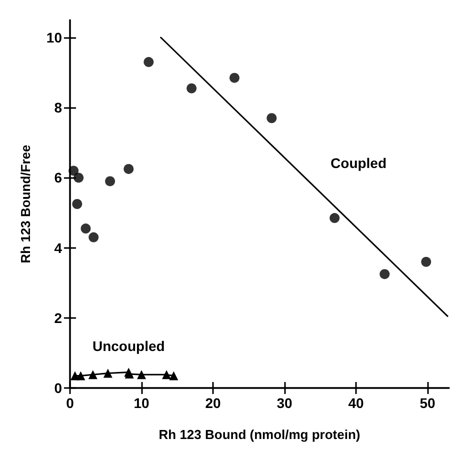  What do you see at coordinates (142, 403) in the screenshot?
I see `x-tick-label: 10` at bounding box center [142, 403].